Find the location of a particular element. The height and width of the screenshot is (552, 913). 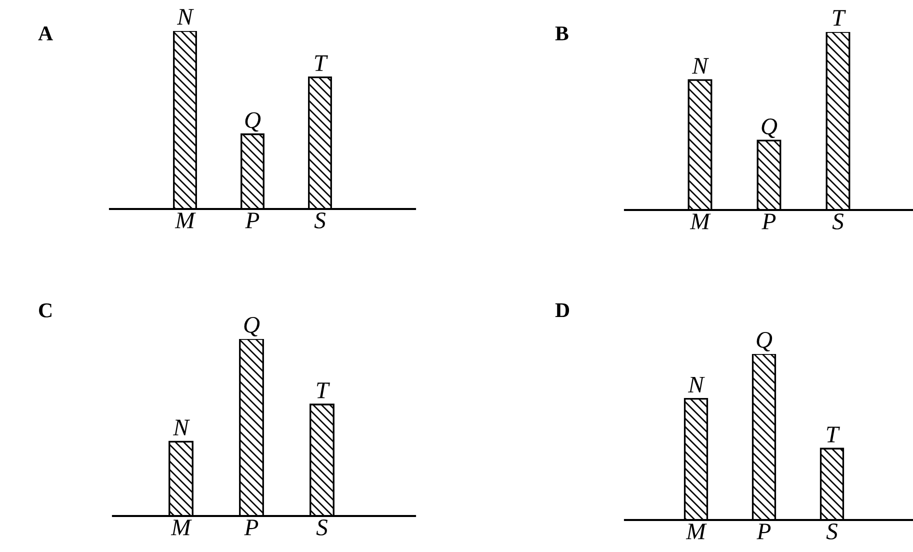

chart-title: B is located at coordinates (561, 33).